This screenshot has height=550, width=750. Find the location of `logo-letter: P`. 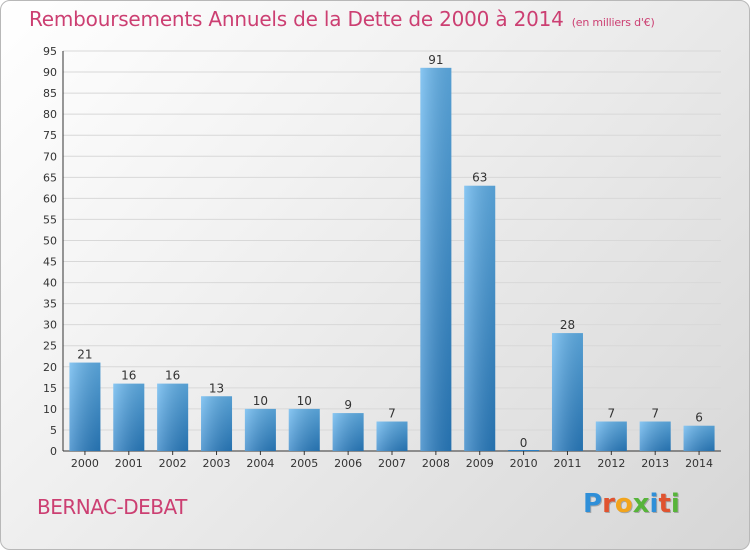

logo-letter: P is located at coordinates (593, 504).